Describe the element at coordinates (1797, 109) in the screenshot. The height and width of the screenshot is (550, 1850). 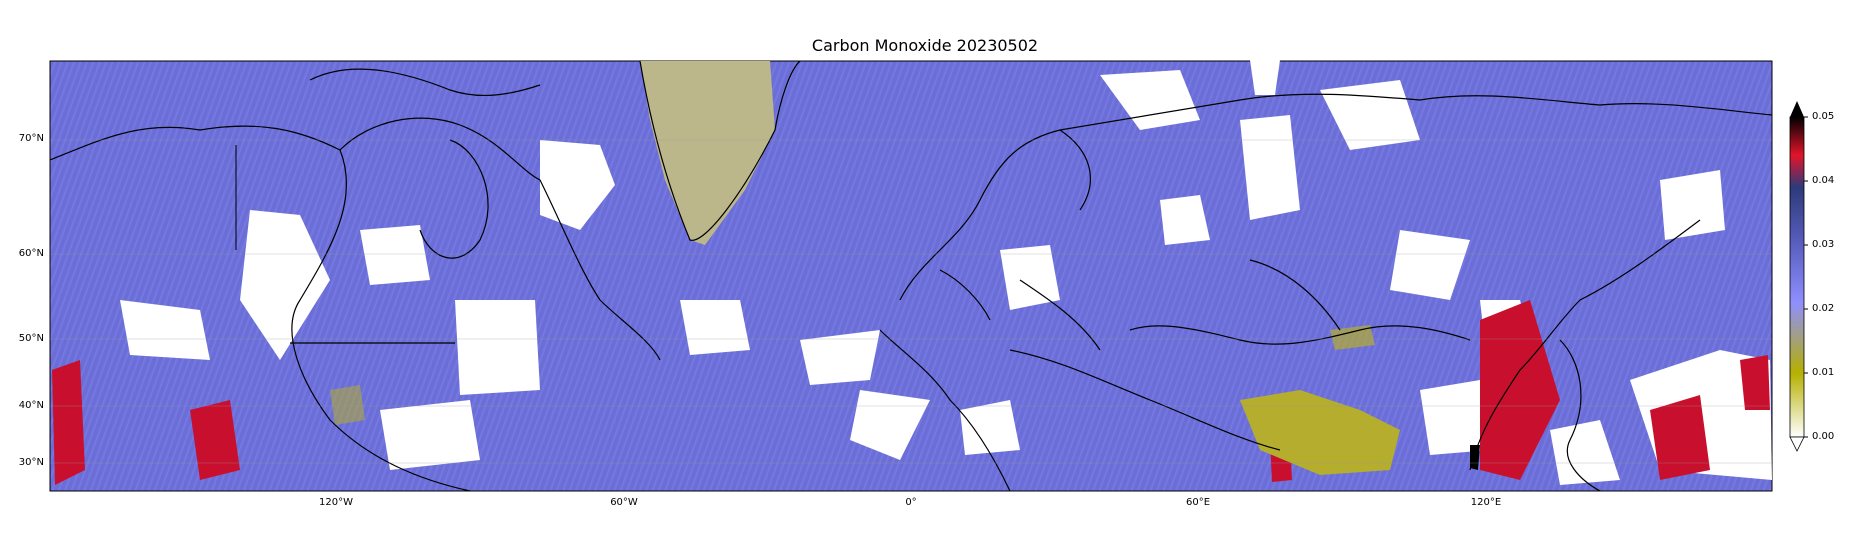
I see `colorbar-extend-max` at that location.